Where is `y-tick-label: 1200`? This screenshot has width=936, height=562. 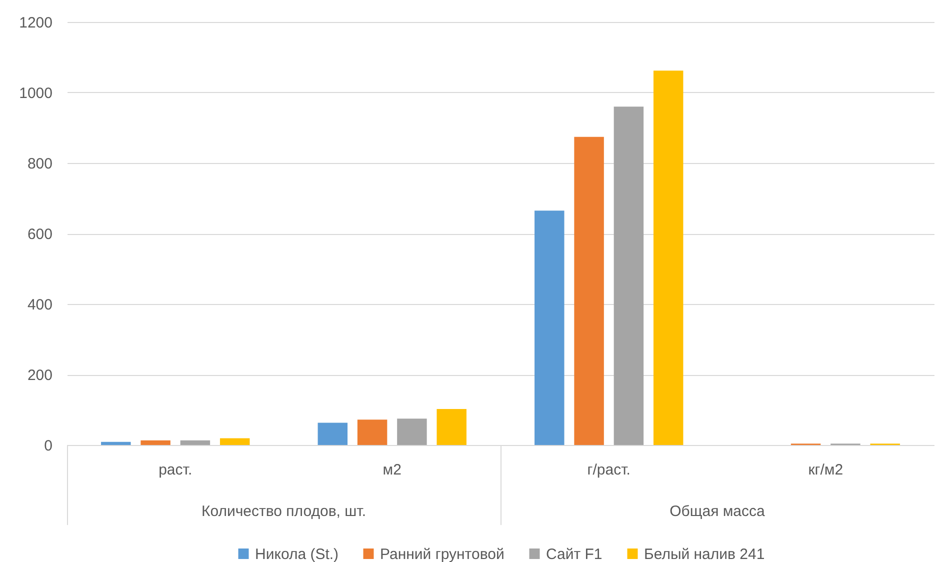 y-tick-label: 1200 is located at coordinates (35, 23).